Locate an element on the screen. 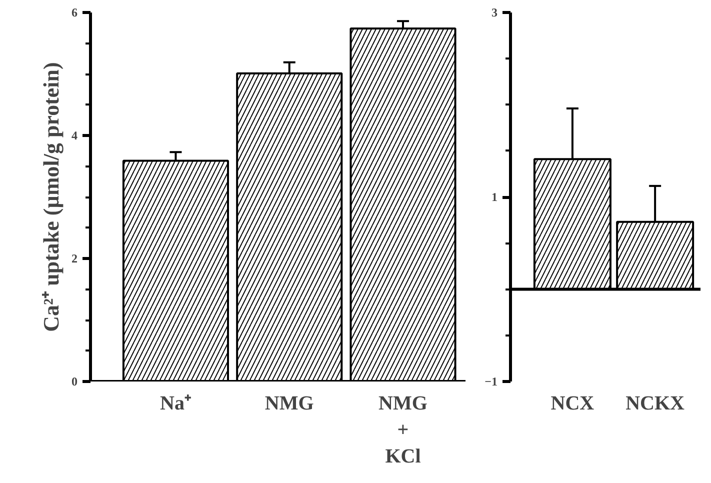  y-tick-label: 0 is located at coordinates (75, 381).